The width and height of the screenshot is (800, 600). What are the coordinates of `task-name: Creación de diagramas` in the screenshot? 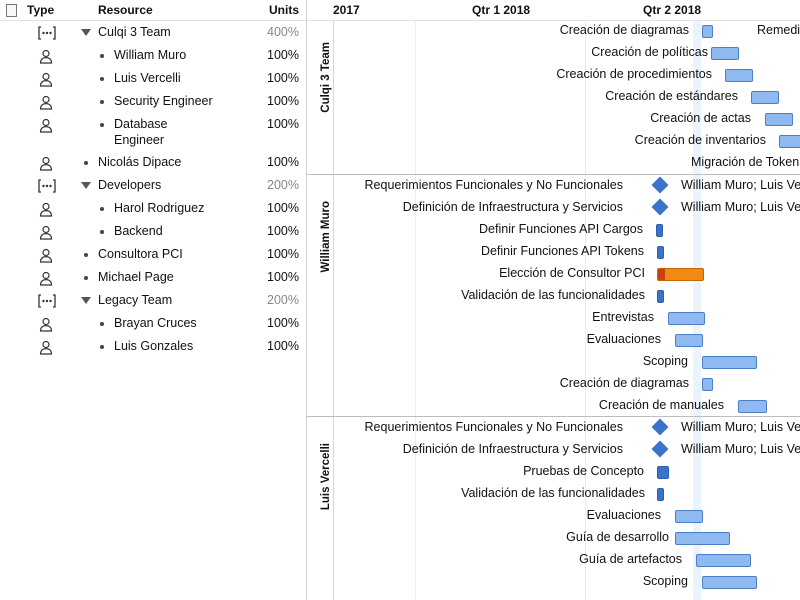 It's located at (624, 383).